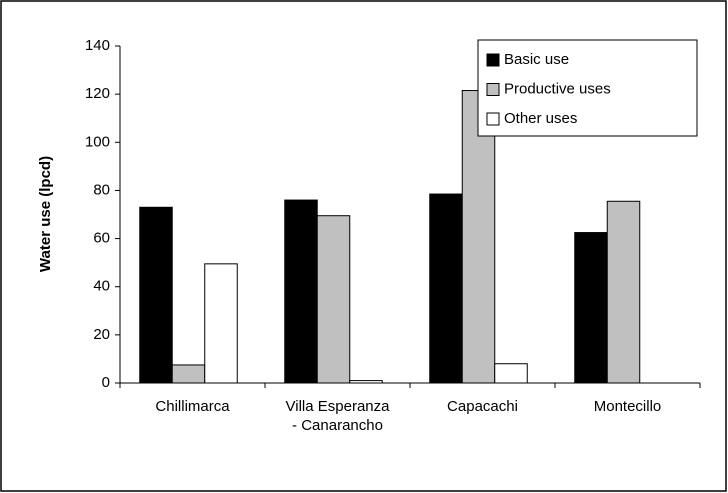 The height and width of the screenshot is (493, 728). What do you see at coordinates (557, 88) in the screenshot?
I see `legend-label: Productive uses` at bounding box center [557, 88].